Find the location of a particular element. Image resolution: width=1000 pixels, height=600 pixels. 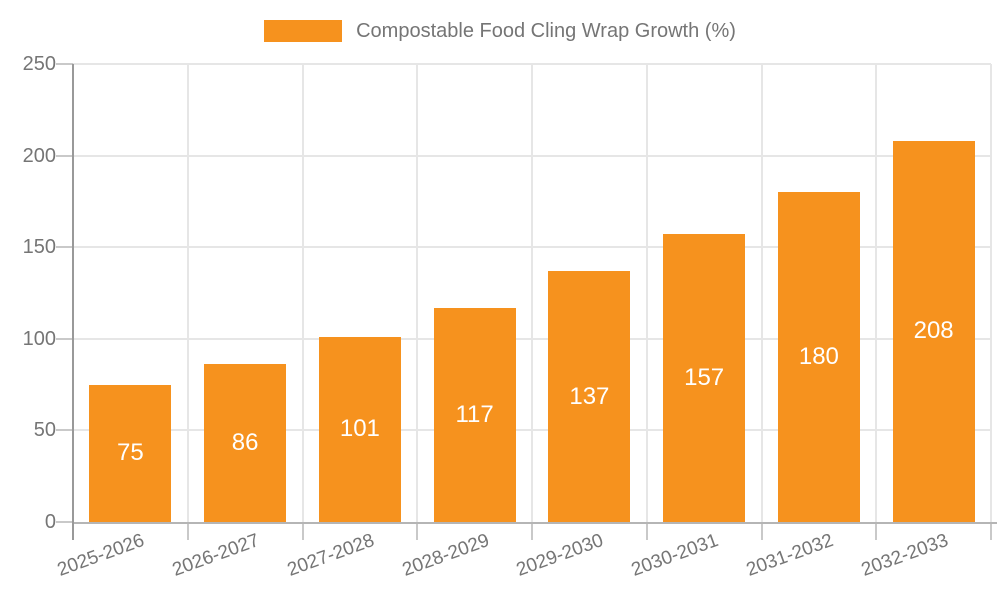

y-tick-label: 100 is located at coordinates (39, 338).